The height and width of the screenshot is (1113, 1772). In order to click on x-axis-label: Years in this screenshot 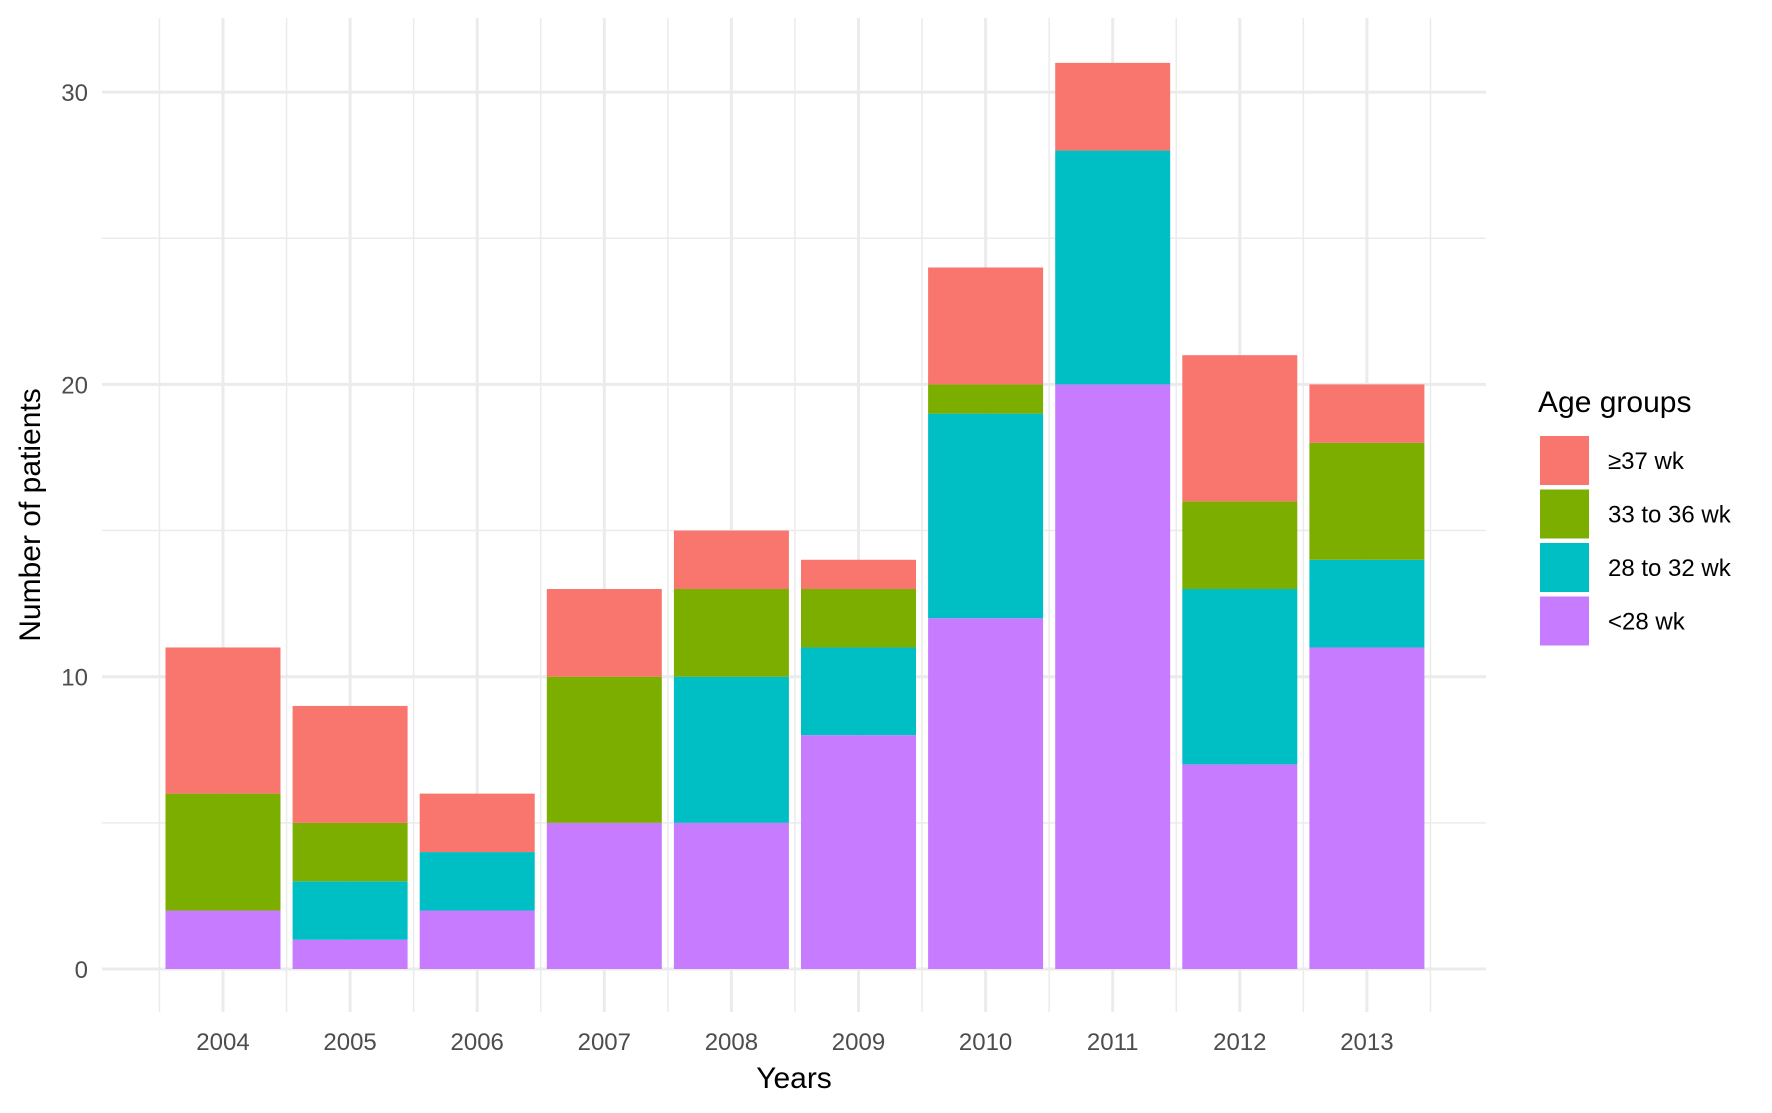, I will do `click(794, 1078)`.